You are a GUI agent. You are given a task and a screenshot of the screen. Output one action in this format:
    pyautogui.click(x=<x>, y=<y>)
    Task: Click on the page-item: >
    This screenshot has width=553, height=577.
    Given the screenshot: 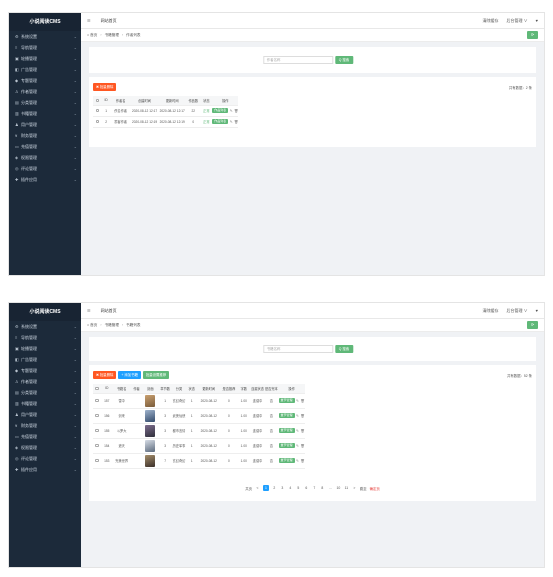 What is the action you would take?
    pyautogui.click(x=354, y=488)
    